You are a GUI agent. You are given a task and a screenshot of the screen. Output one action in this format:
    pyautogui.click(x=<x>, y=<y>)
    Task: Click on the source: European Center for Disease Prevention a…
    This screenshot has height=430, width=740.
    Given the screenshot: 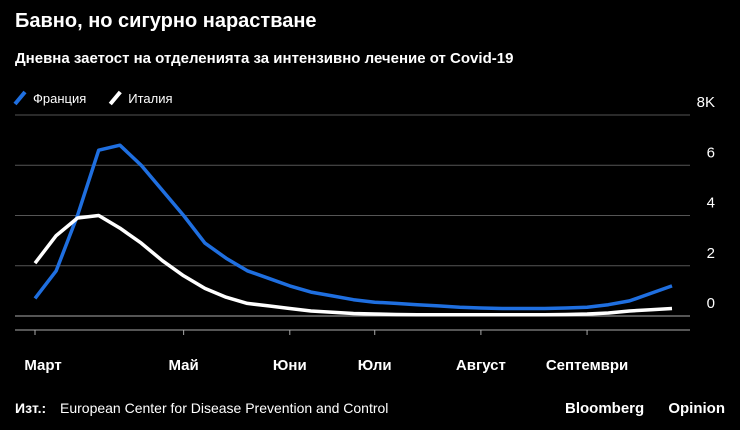 What is the action you would take?
    pyautogui.click(x=224, y=408)
    